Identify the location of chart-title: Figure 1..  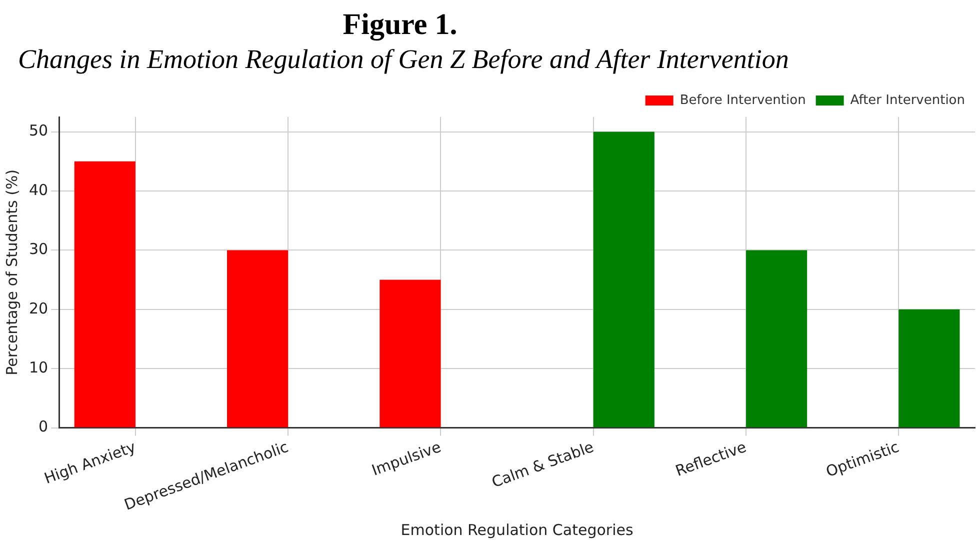
(400, 25).